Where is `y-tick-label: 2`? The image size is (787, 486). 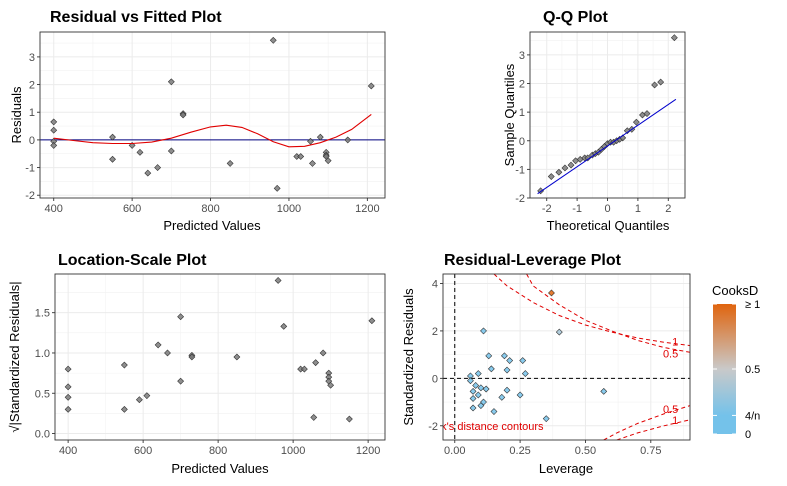 y-tick-label: 2 is located at coordinates (32, 86).